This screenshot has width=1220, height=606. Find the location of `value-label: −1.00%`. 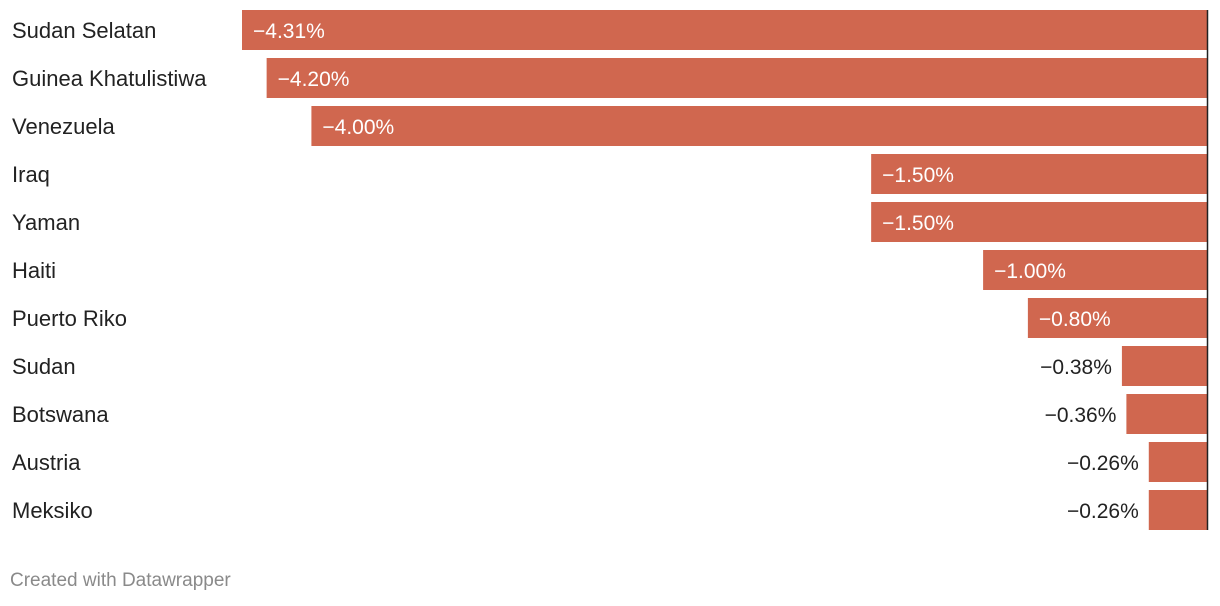

value-label: −1.00% is located at coordinates (1030, 271).